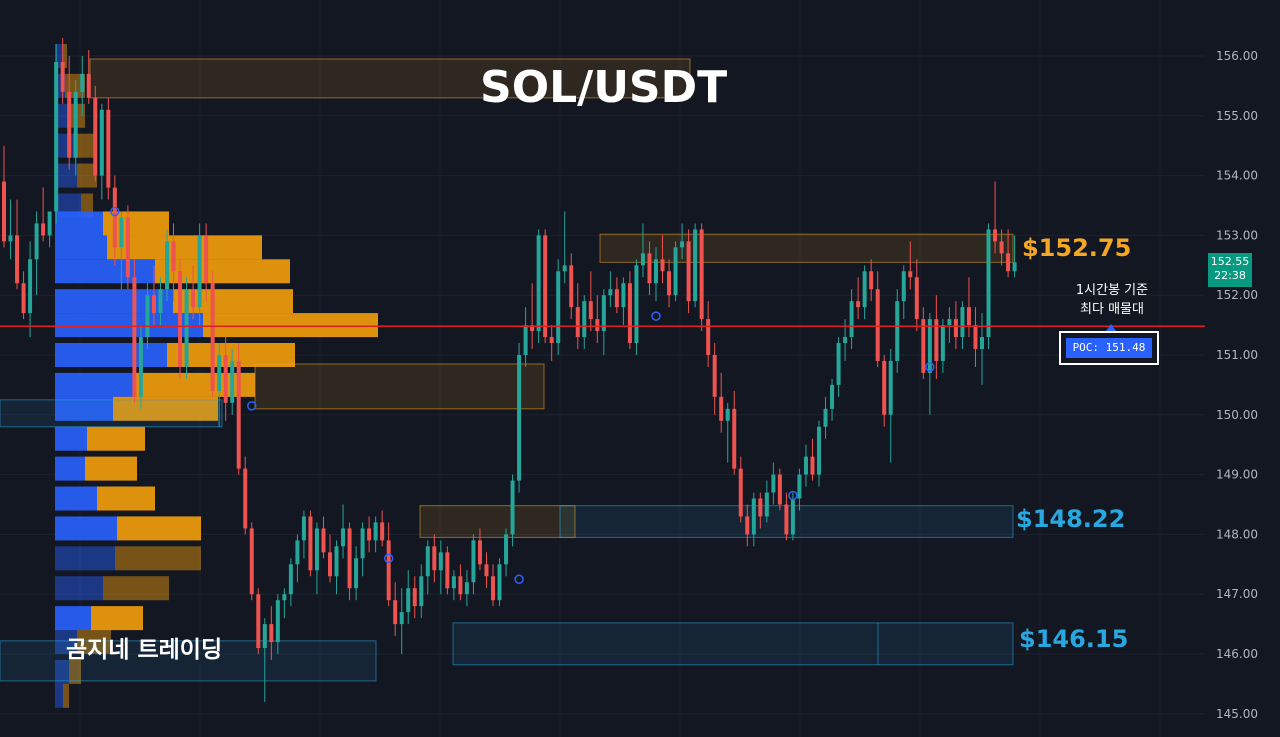 The height and width of the screenshot is (737, 1280). I want to click on chart-title: SOL/USDT, so click(604, 87).